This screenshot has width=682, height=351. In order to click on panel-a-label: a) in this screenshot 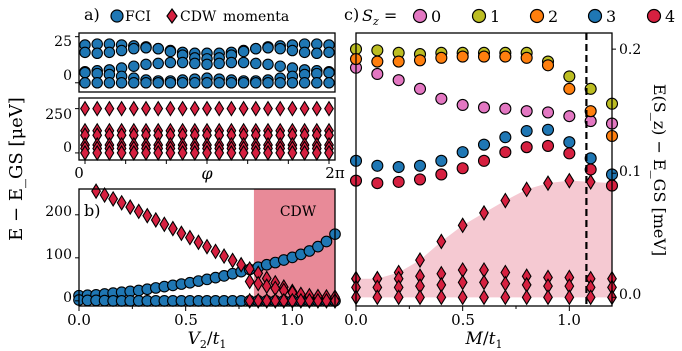, I will do `click(92, 14)`.